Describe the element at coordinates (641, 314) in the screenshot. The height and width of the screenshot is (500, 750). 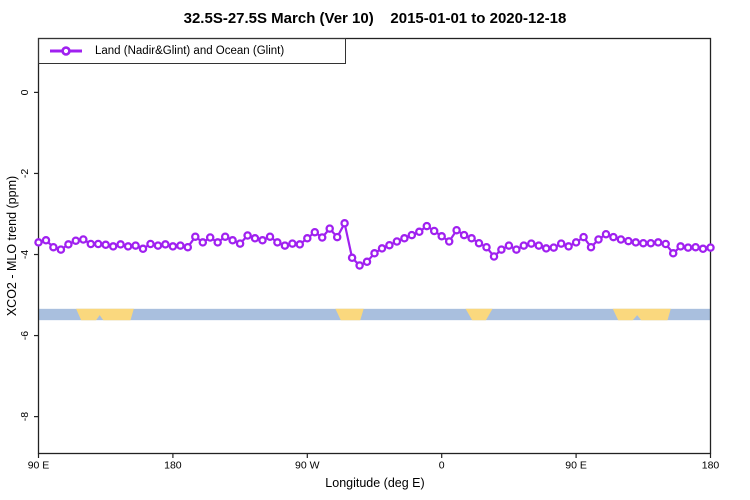
I see `land-patch-australia-east-wrap` at that location.